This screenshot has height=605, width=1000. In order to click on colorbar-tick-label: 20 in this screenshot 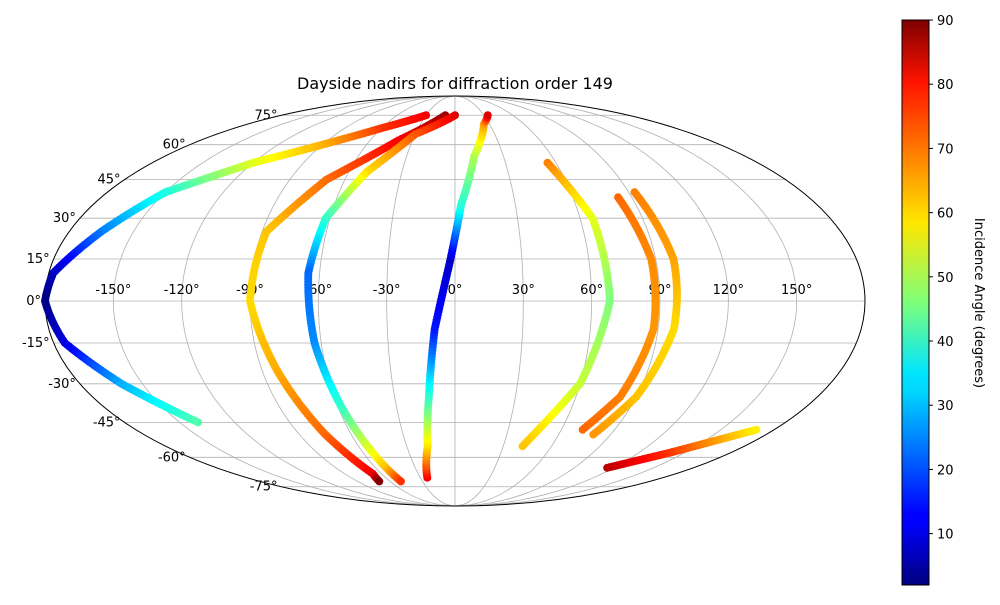, I will do `click(945, 470)`.